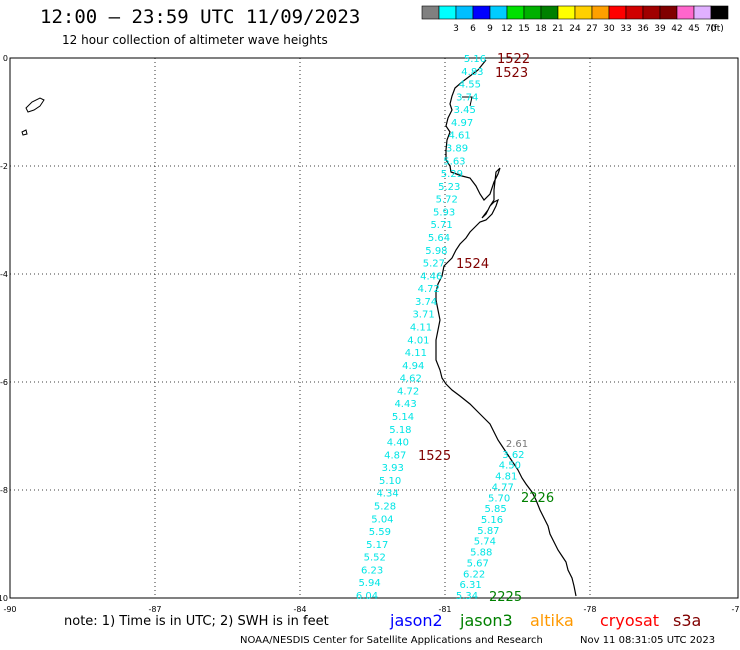 Image resolution: width=740 pixels, height=650 pixels. Describe the element at coordinates (711, 29) in the screenshot. I see `legend-label: 70` at that location.